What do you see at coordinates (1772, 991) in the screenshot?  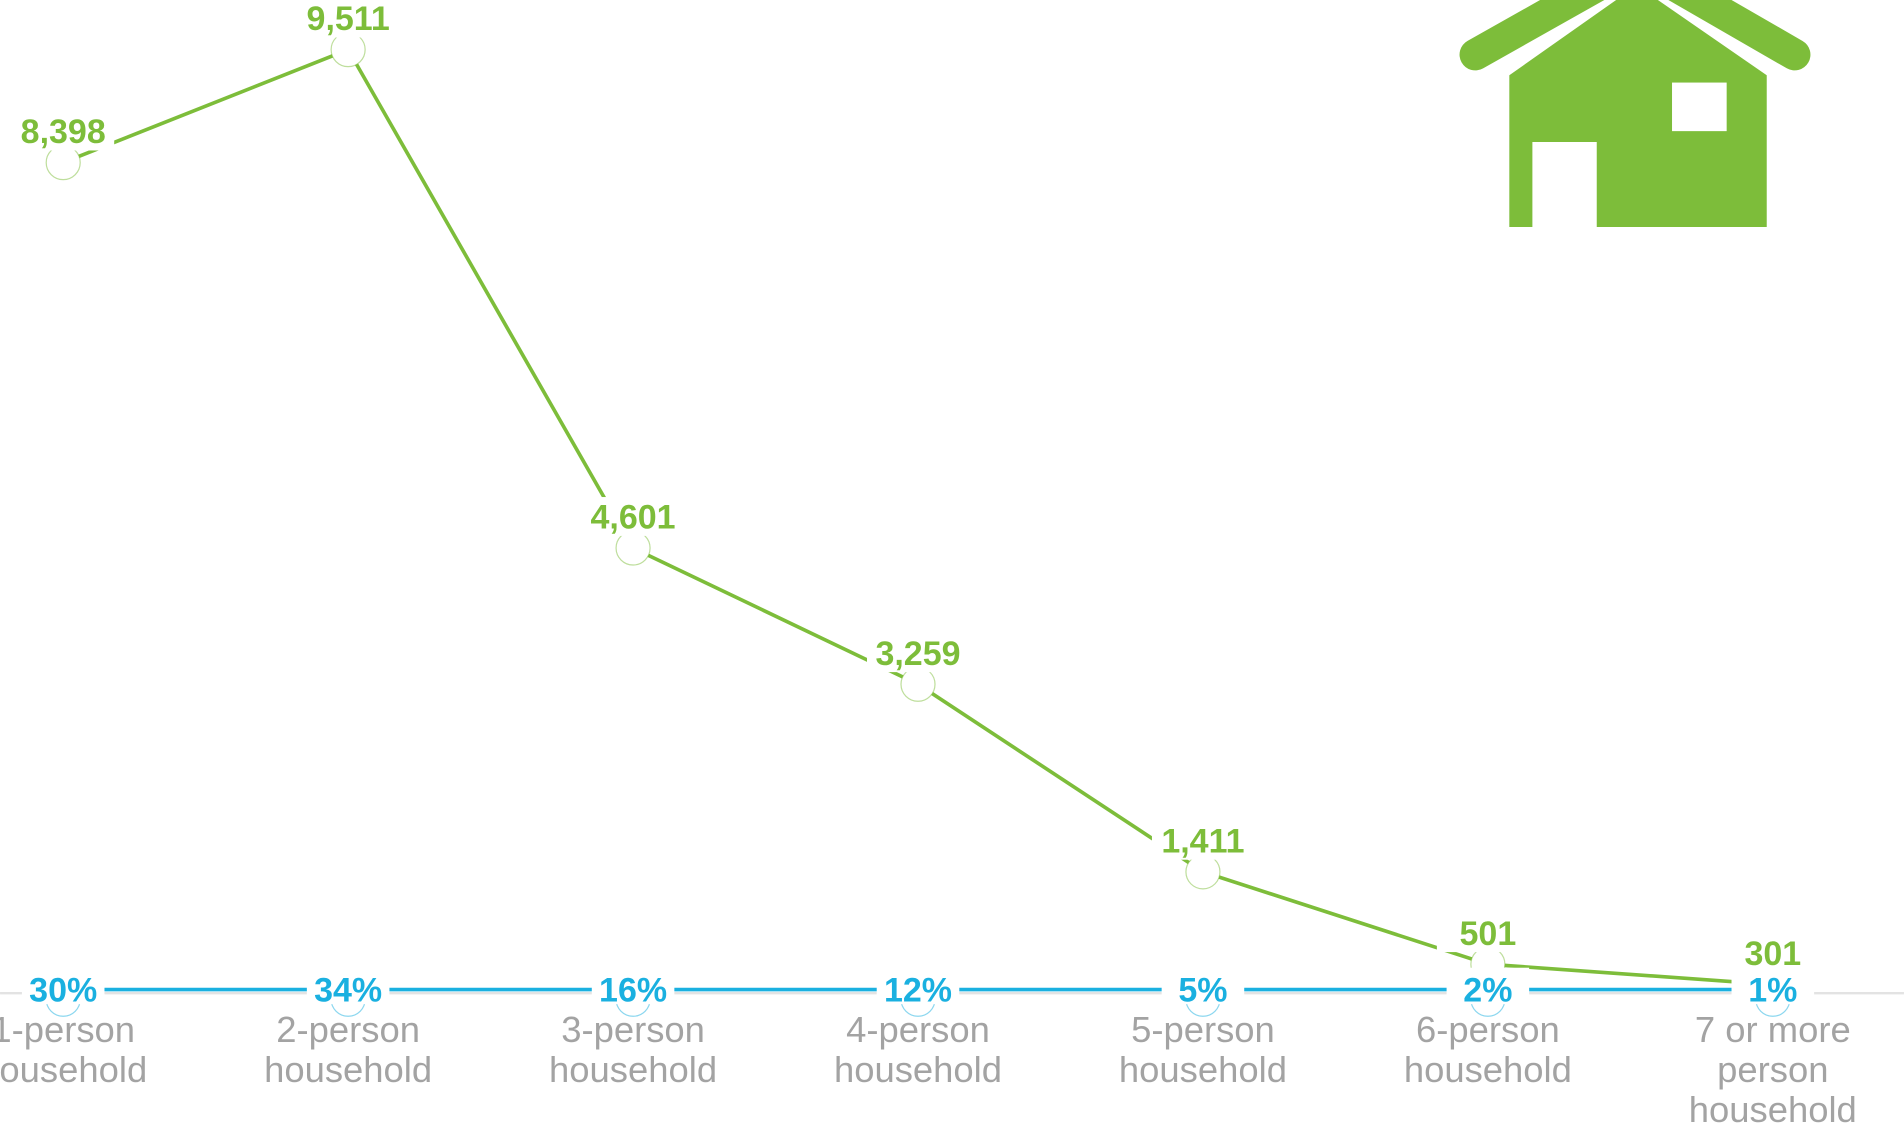 I see `share-label: 1%` at bounding box center [1772, 991].